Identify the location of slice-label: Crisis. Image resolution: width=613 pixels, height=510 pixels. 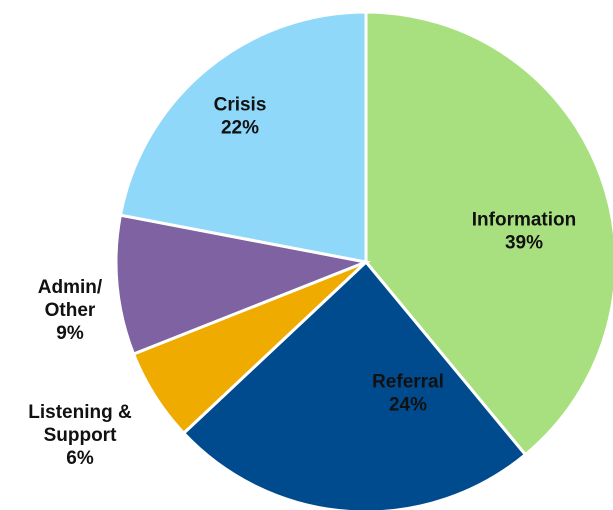
(240, 105).